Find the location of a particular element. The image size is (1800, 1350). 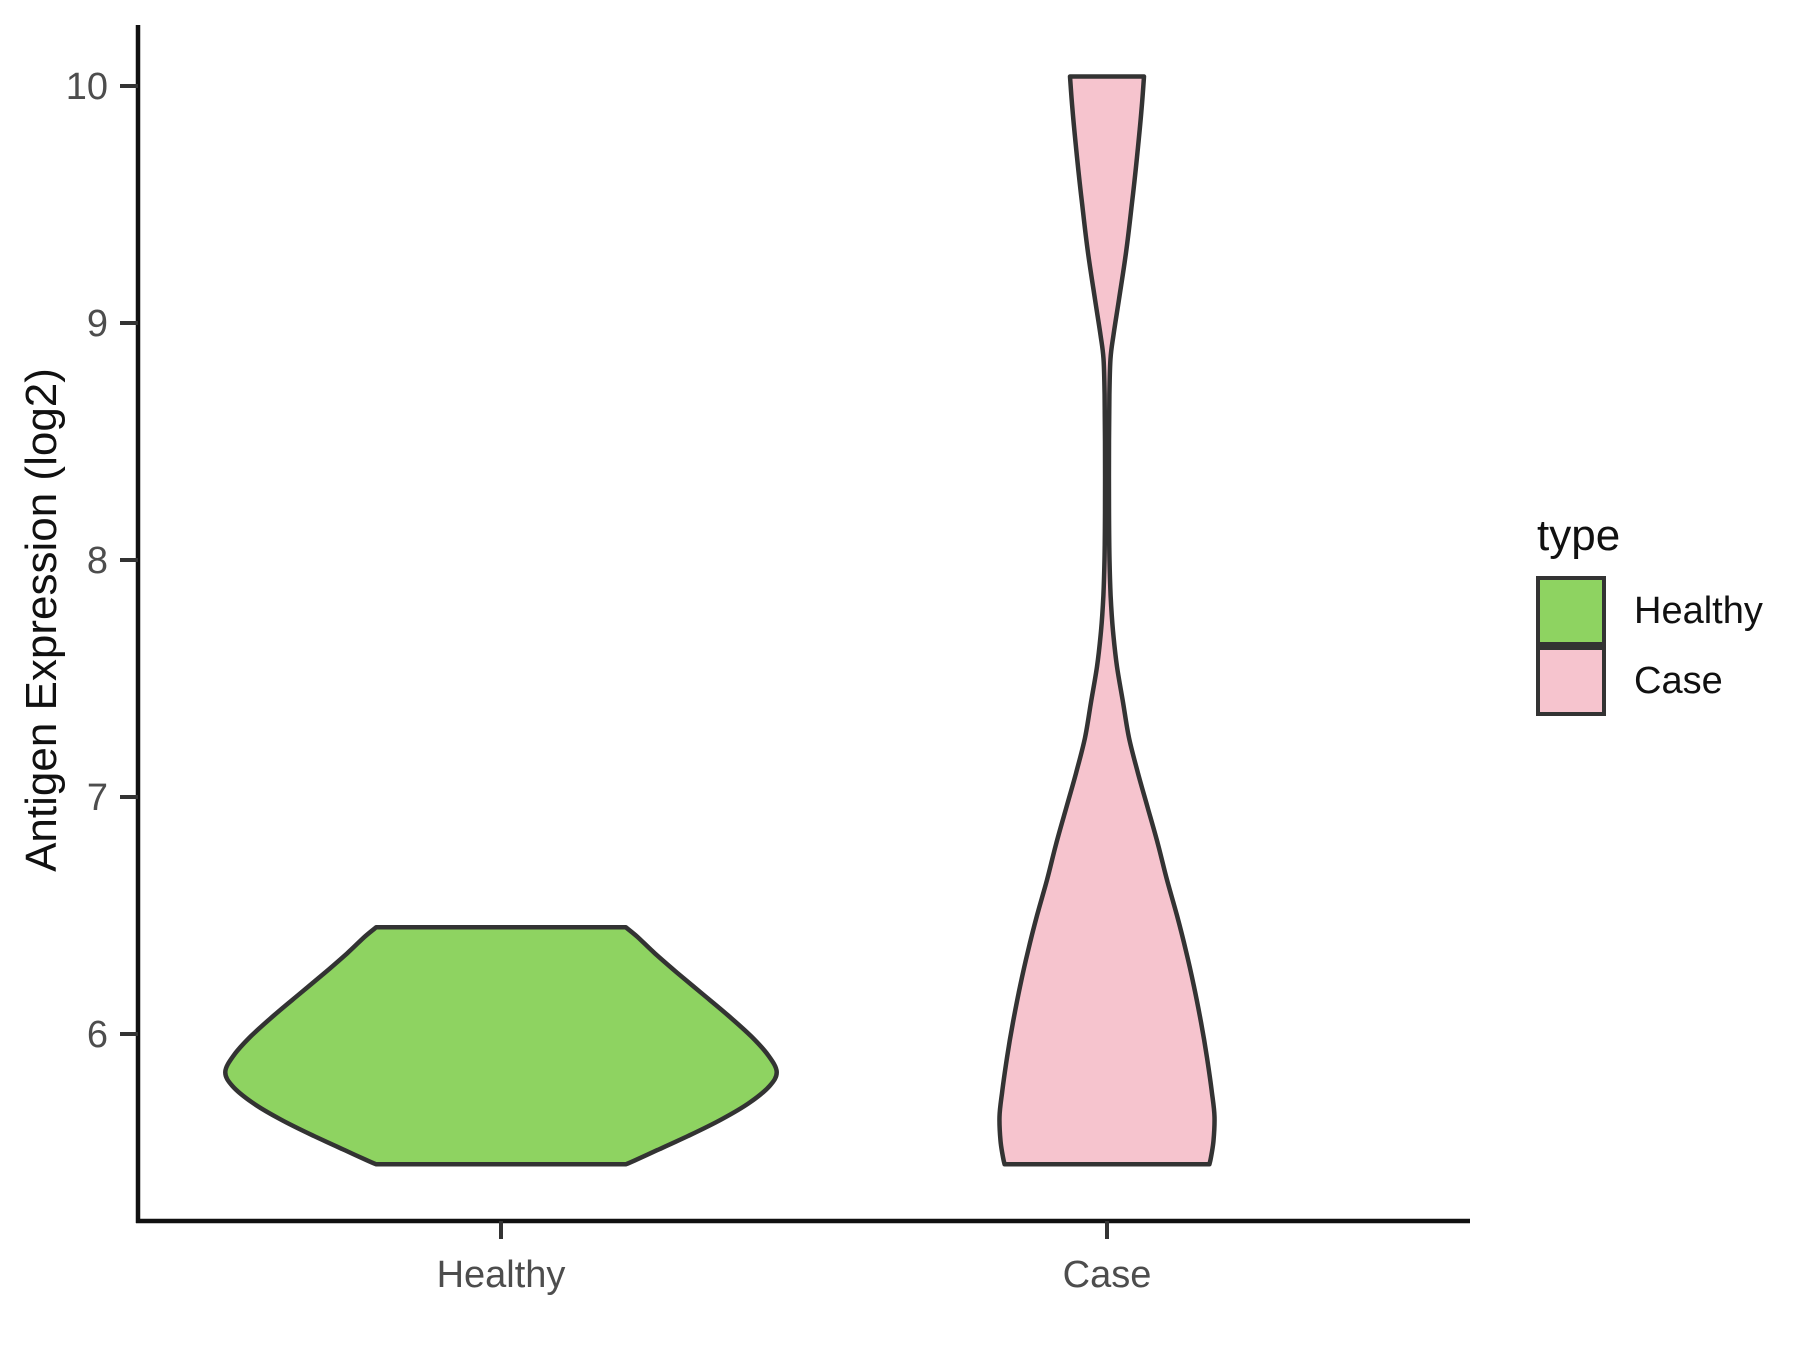

y-axis-title: Antigen Expression (log2) is located at coordinates (41, 620).